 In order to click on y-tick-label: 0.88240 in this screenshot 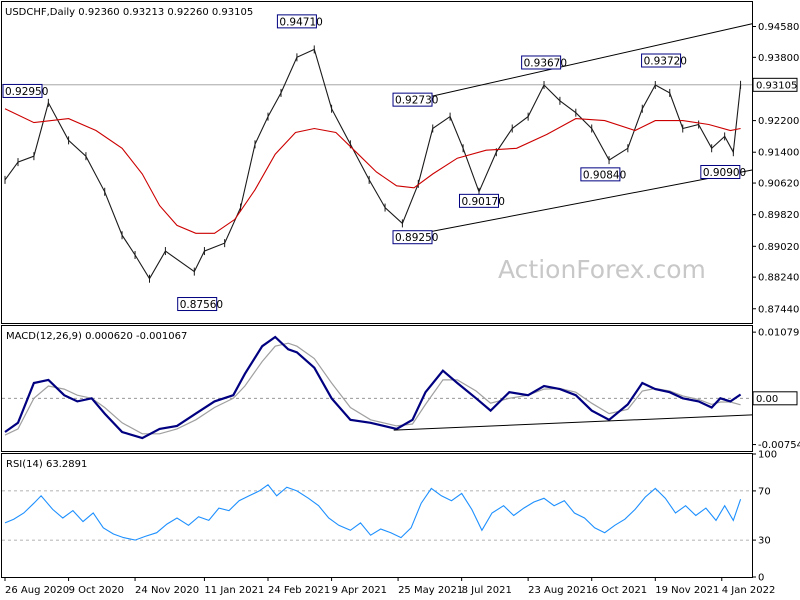, I will do `click(778, 278)`.